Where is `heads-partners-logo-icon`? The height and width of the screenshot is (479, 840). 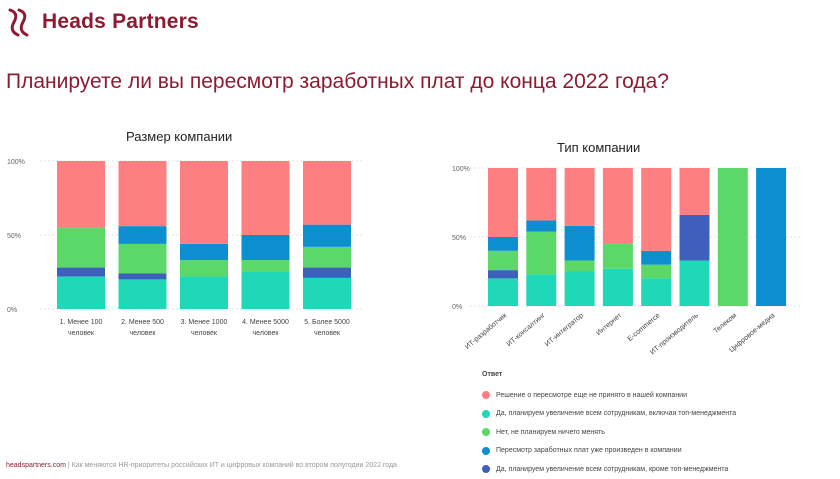
heads-partners-logo-icon is located at coordinates (18, 22).